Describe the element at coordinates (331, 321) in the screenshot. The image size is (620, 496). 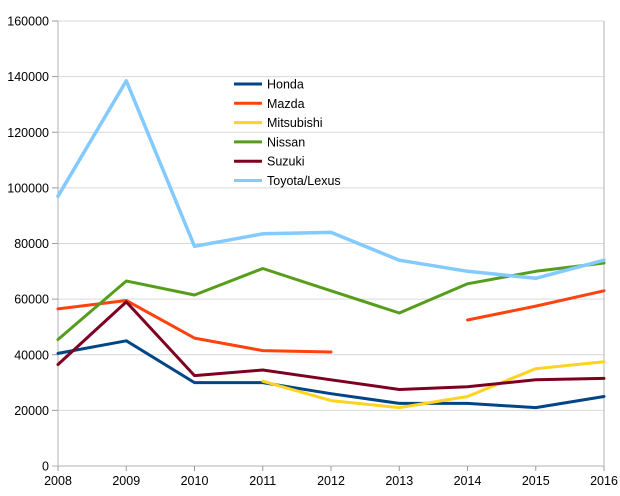
I see `series-line-mazda` at that location.